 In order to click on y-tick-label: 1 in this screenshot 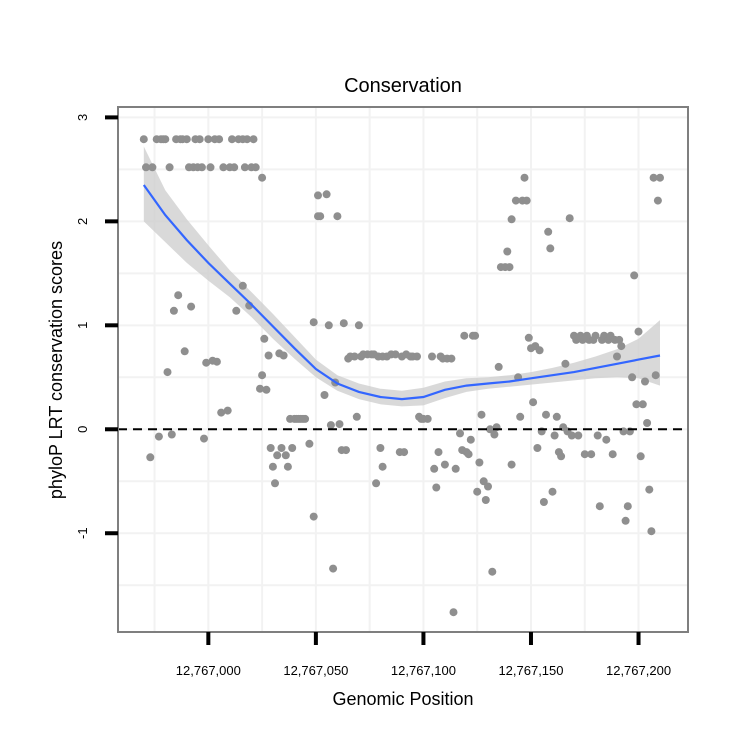, I will do `click(82, 325)`.